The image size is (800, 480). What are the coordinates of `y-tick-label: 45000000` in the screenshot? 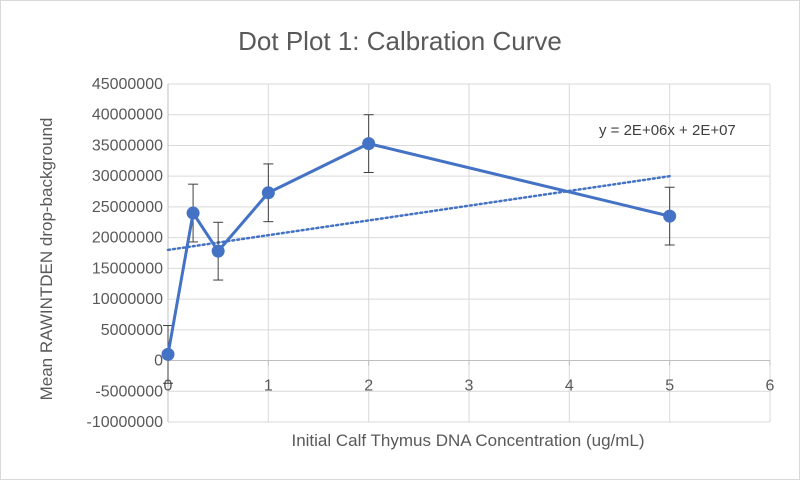 It's located at (127, 84).